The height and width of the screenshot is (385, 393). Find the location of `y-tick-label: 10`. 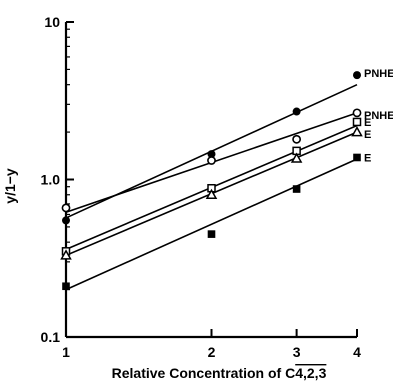

y-tick-label: 10 is located at coordinates (52, 22).